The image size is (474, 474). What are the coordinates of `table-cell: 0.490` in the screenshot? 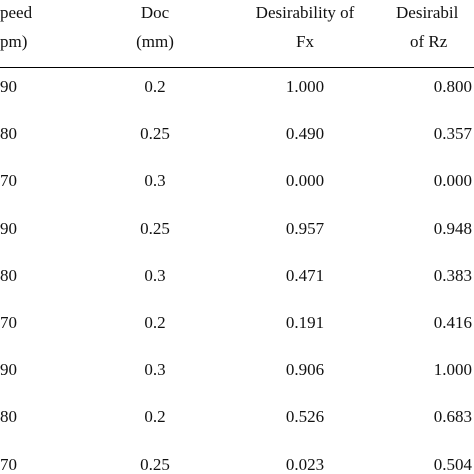 It's located at (305, 134).